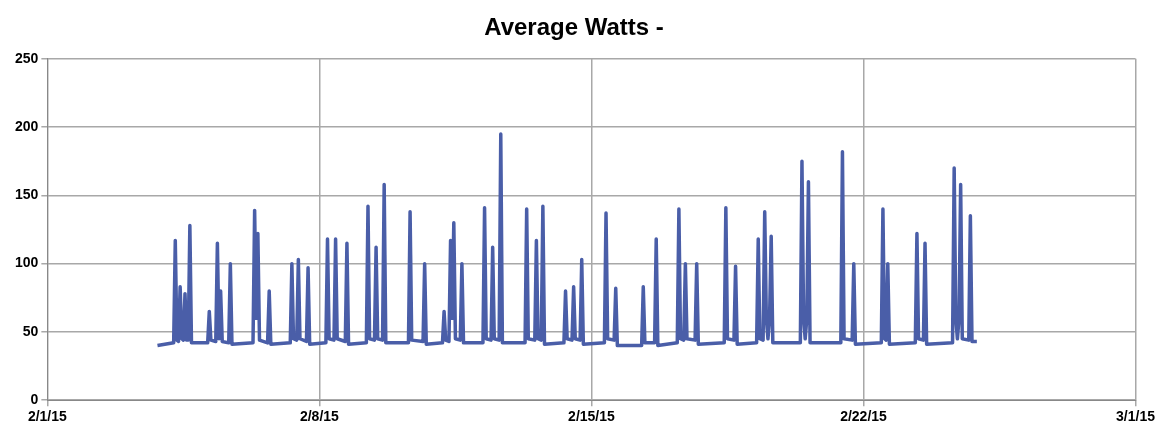  I want to click on x-tick-label: 2/15/15, so click(592, 416).